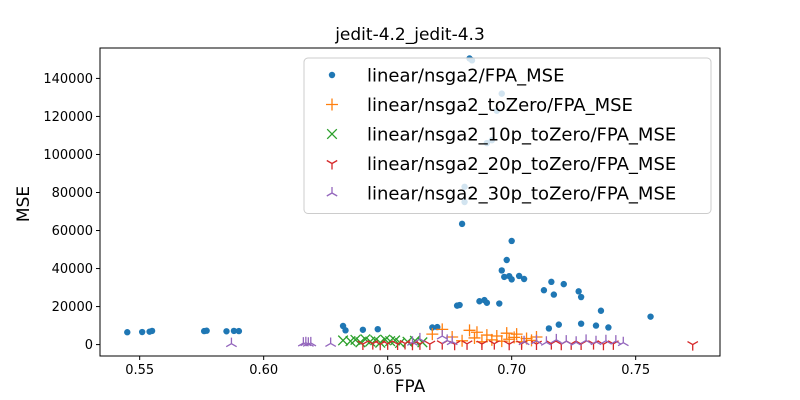  What do you see at coordinates (139, 370) in the screenshot?
I see `x-tick-label: 0.55` at bounding box center [139, 370].